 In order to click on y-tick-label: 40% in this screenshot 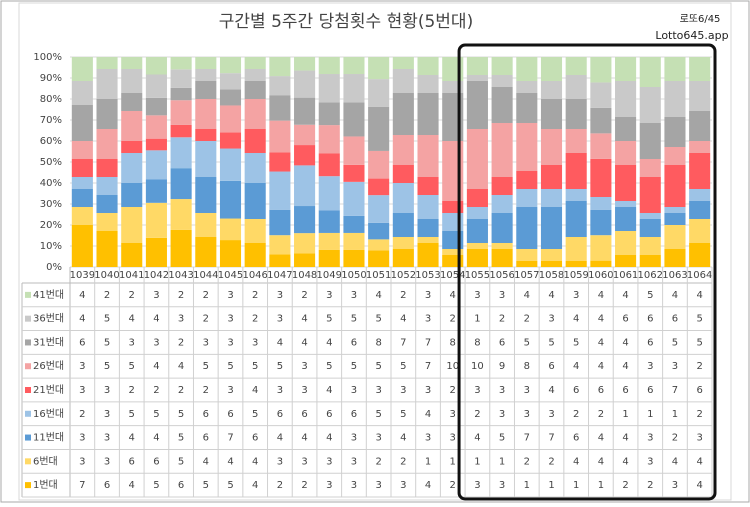, I will do `click(51, 183)`.